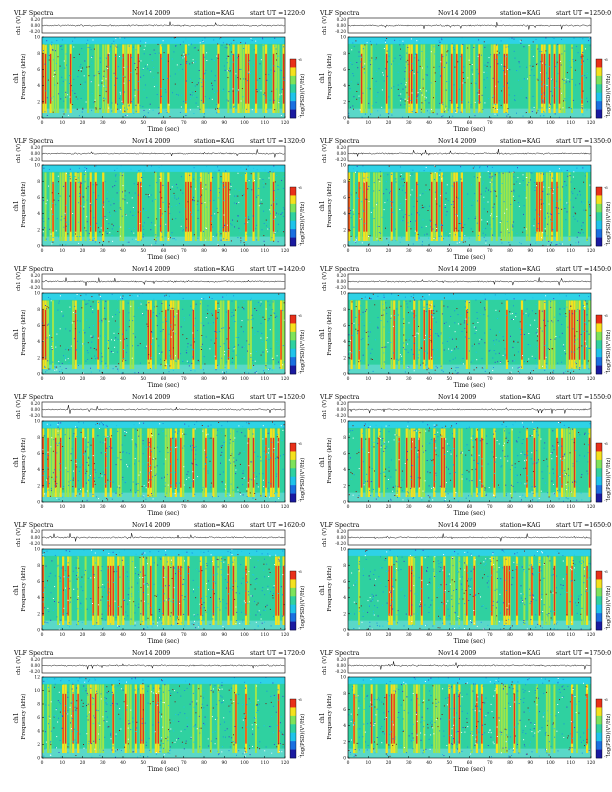 Image resolution: width=612 pixels, height=792 pixels. Describe the element at coordinates (38, 470) in the screenshot. I see `y-tick-label: 4` at that location.